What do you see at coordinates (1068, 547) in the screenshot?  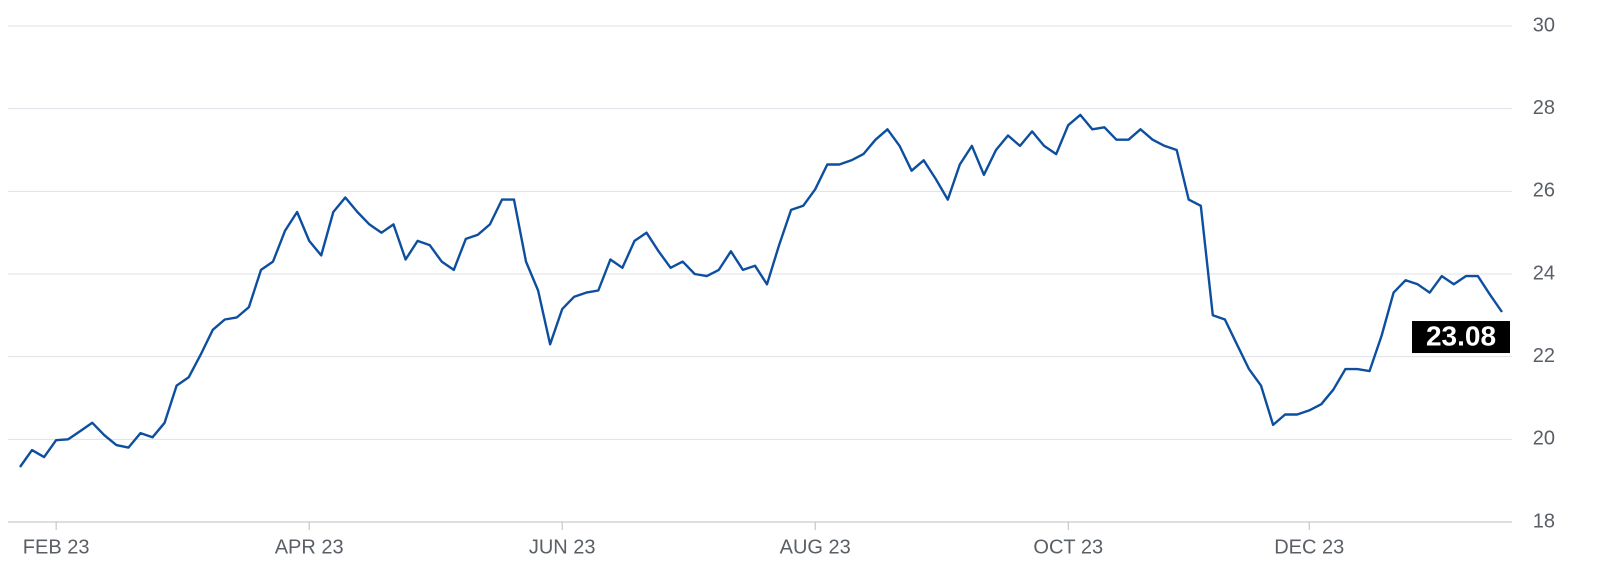 I see `x-tick-label: OCT 23` at bounding box center [1068, 547].